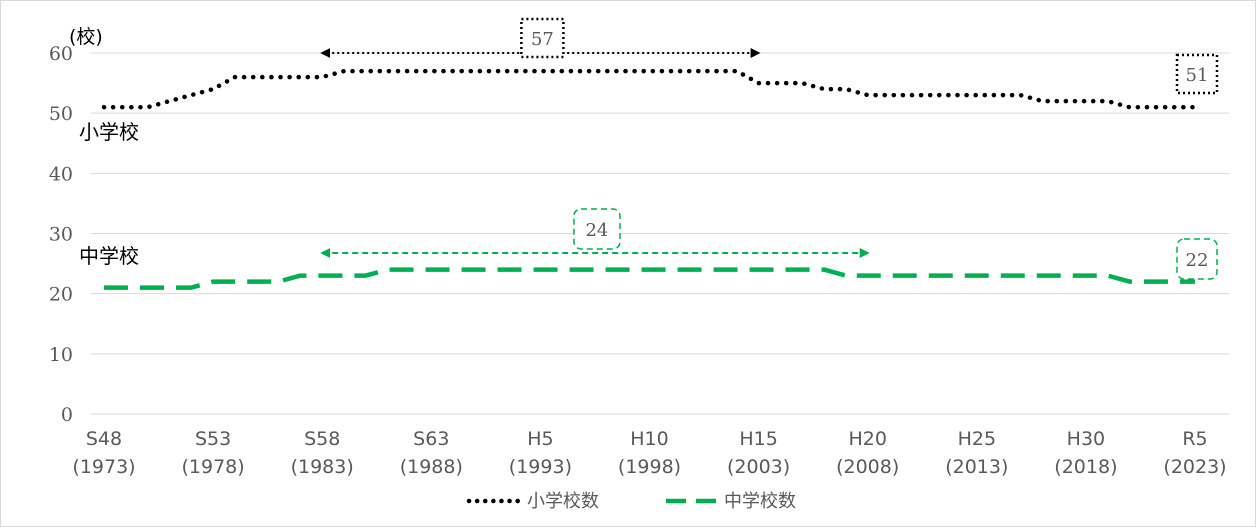  I want to click on y-tick-label: 30, so click(61, 235).